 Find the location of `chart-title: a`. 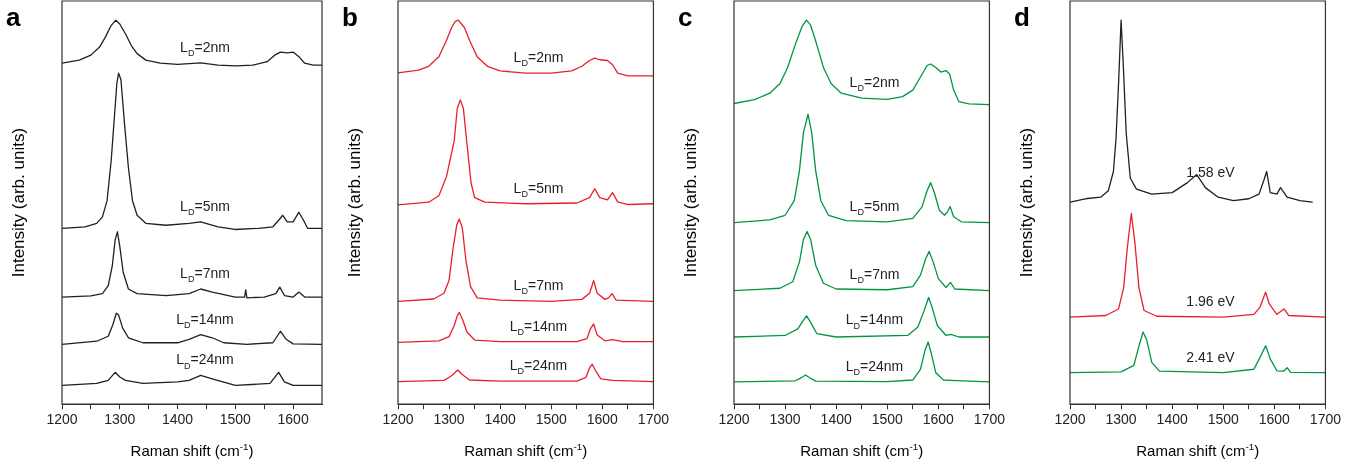

chart-title: a is located at coordinates (13, 17).